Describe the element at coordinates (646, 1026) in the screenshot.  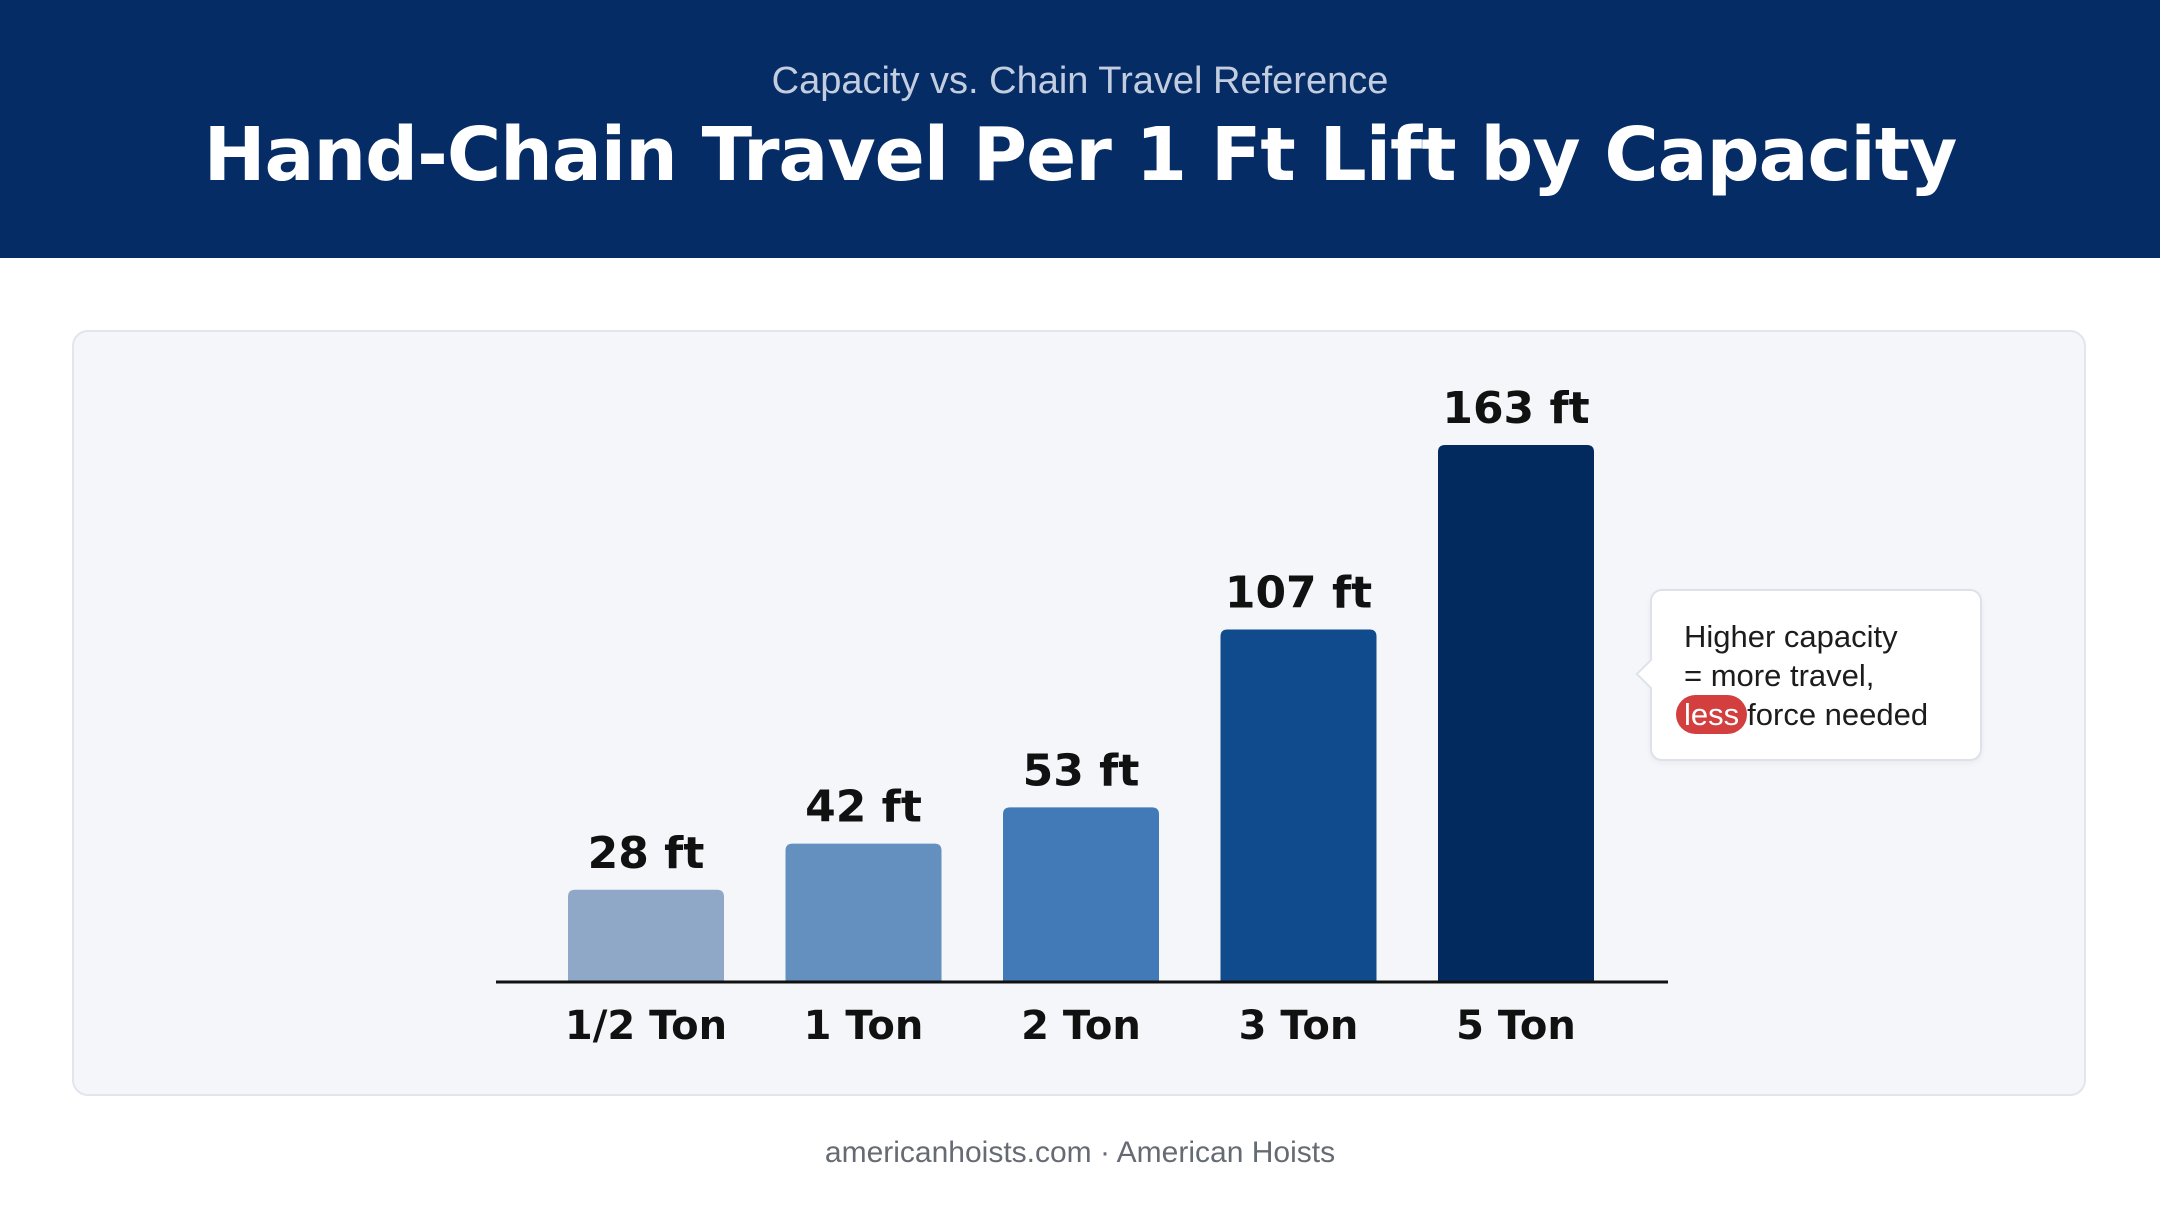
I see `category-label-1: 1/2 Ton` at that location.